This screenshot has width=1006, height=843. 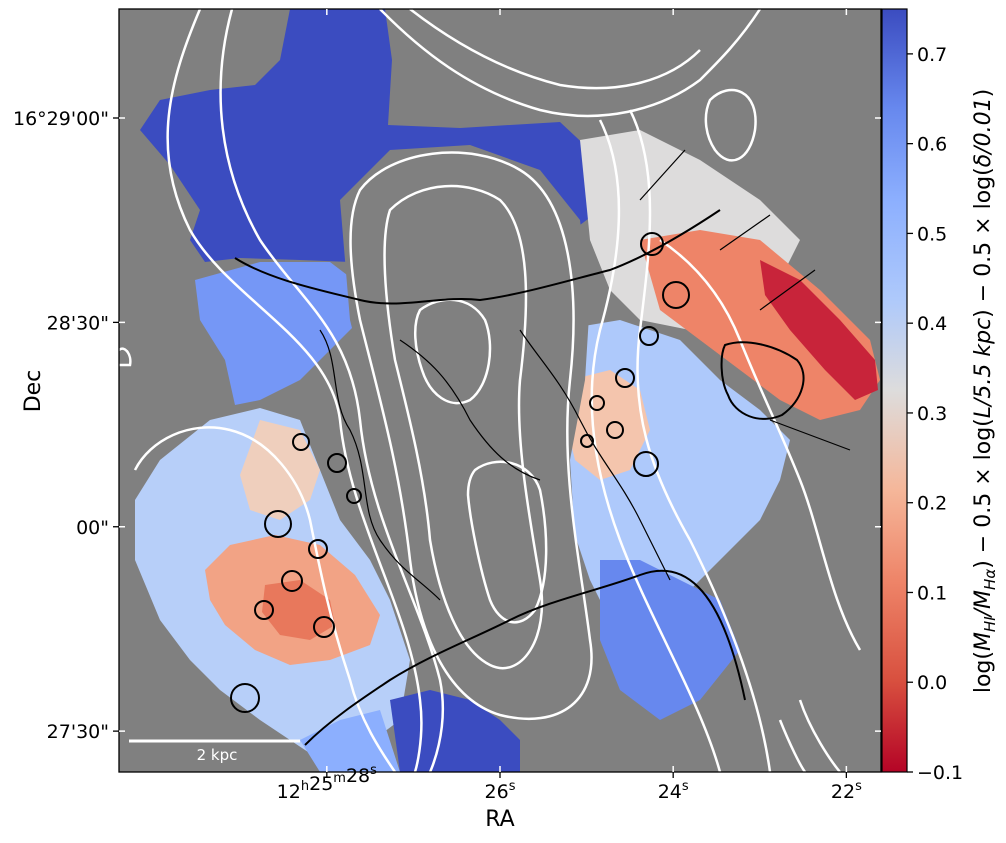 What do you see at coordinates (792, 745) in the screenshot?
I see `white-contour-bottom-right-b` at bounding box center [792, 745].